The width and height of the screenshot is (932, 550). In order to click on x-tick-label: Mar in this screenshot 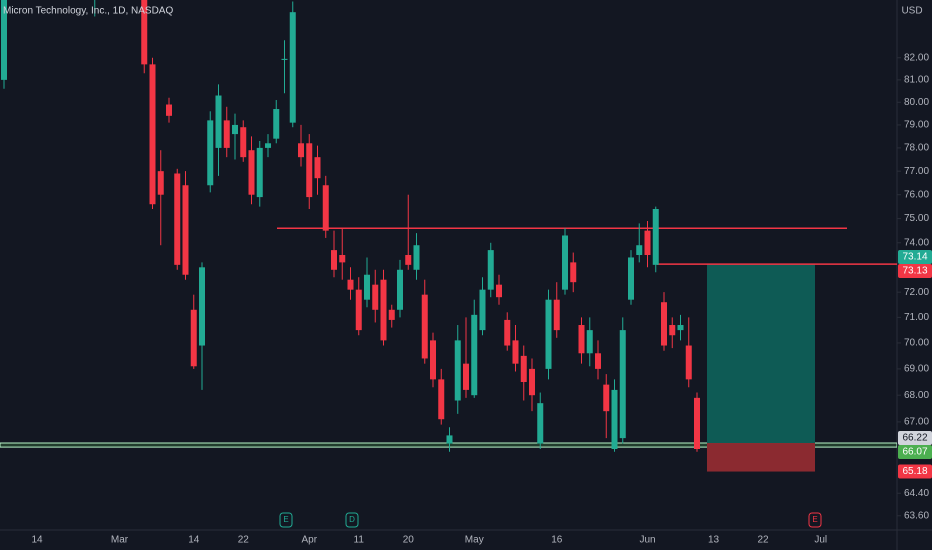, I will do `click(120, 540)`.